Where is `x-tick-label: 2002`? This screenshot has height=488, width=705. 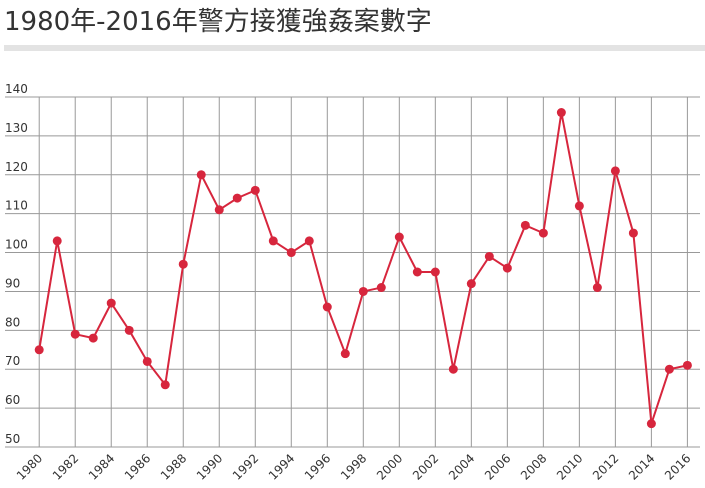 x-tick-label: 2002 is located at coordinates (425, 466).